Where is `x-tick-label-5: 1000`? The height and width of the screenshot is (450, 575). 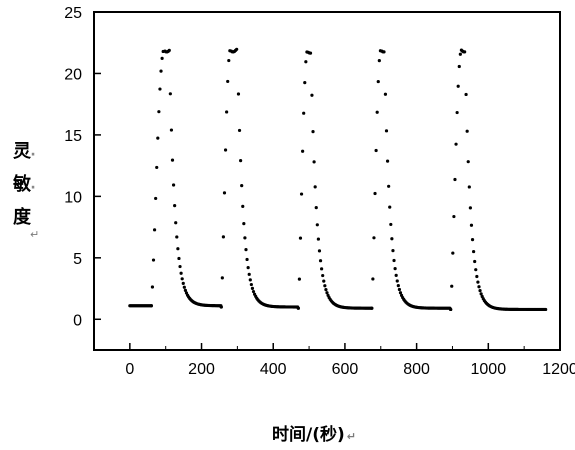
x-tick-label-5: 1000 is located at coordinates (489, 369).